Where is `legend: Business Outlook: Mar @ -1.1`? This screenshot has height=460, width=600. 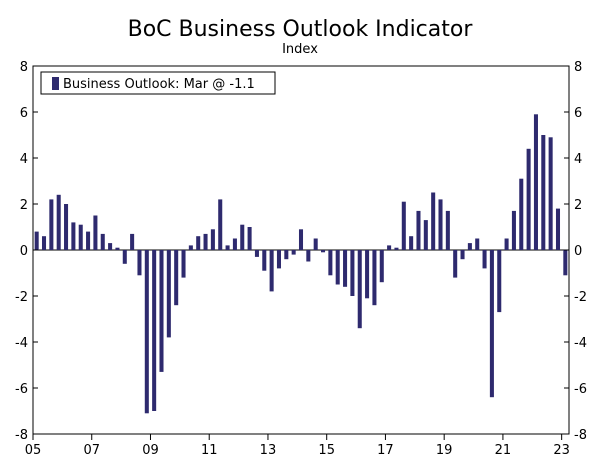 legend: Business Outlook: Mar @ -1.1 is located at coordinates (158, 83).